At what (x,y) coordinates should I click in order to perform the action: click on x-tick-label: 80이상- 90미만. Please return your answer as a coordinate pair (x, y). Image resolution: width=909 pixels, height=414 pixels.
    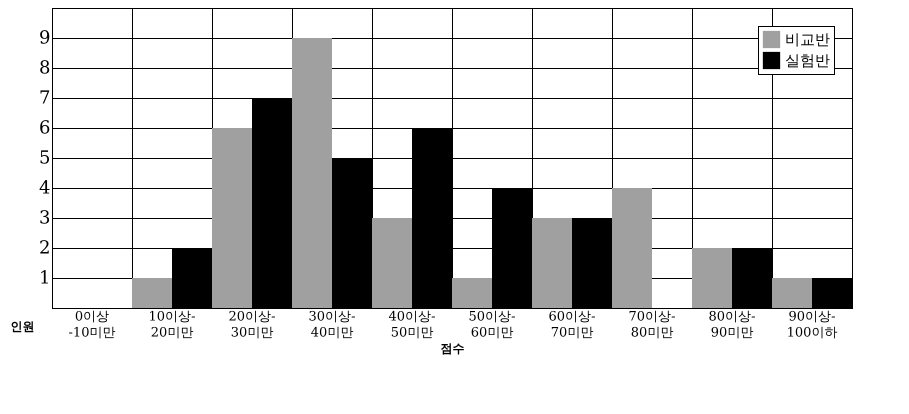
    Looking at the image, I should click on (732, 325).